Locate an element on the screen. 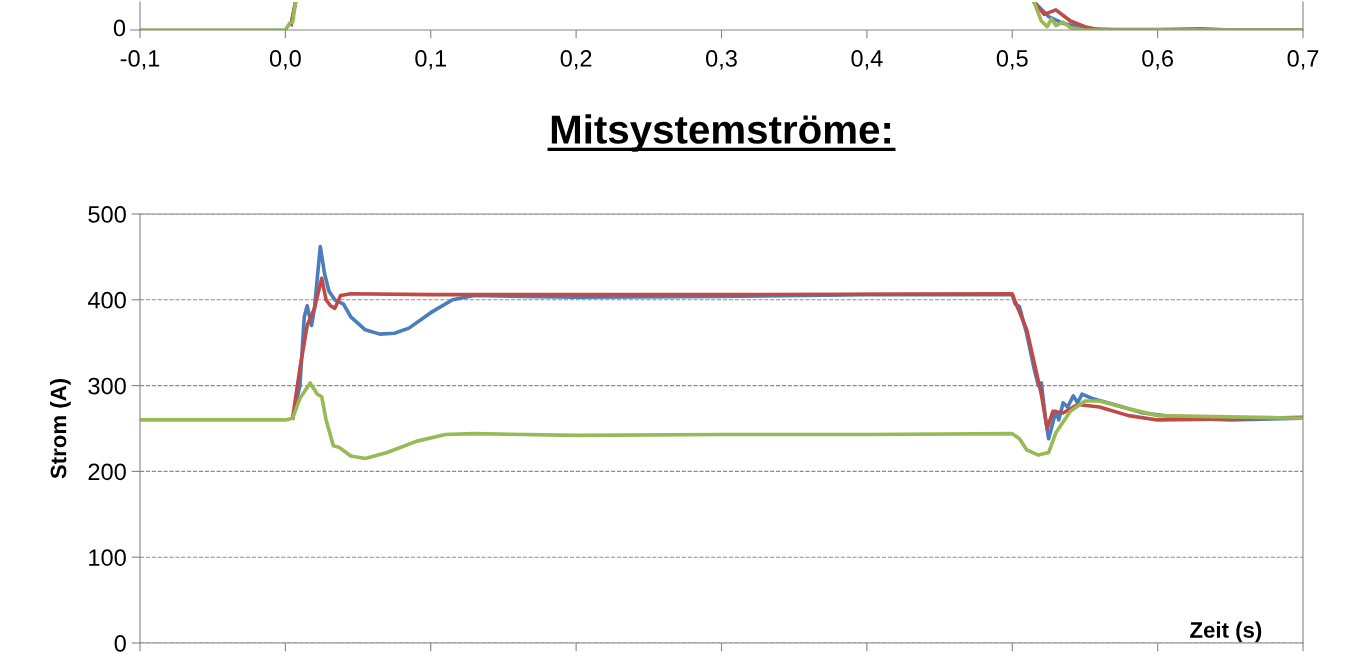 This screenshot has height=659, width=1368. y-tick-label: 200 is located at coordinates (107, 472).